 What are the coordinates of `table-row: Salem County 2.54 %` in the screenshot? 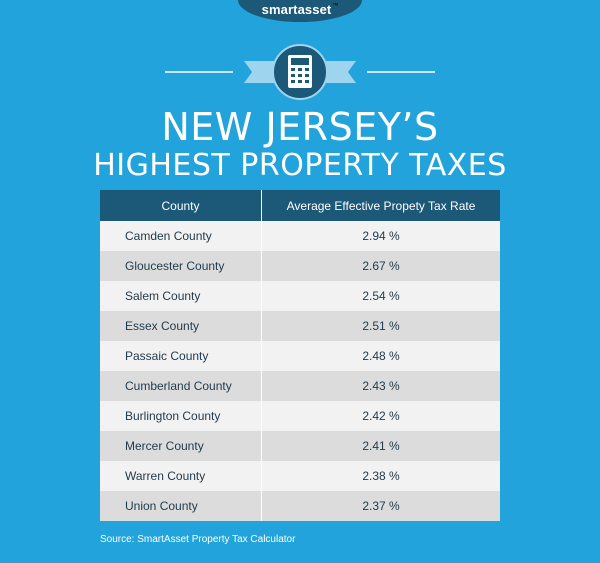 It's located at (300, 296).